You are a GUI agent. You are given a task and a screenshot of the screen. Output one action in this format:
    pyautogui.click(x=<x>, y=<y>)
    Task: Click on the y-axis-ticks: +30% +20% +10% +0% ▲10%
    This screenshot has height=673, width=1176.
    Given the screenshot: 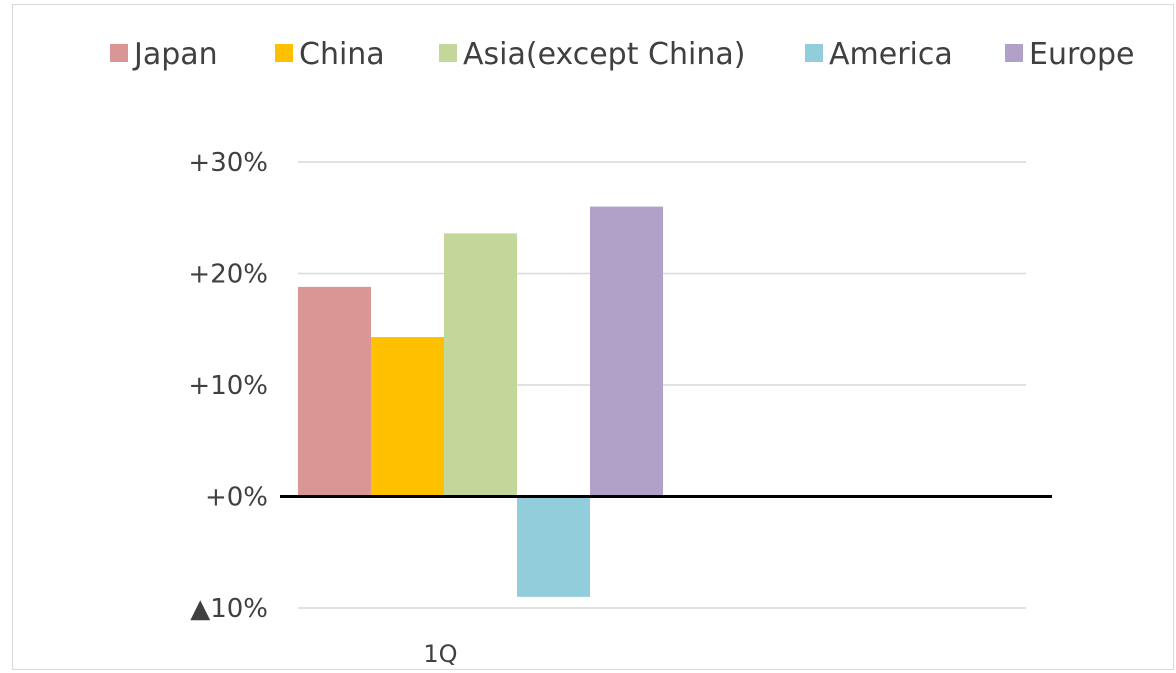 What is the action you would take?
    pyautogui.click(x=228, y=386)
    